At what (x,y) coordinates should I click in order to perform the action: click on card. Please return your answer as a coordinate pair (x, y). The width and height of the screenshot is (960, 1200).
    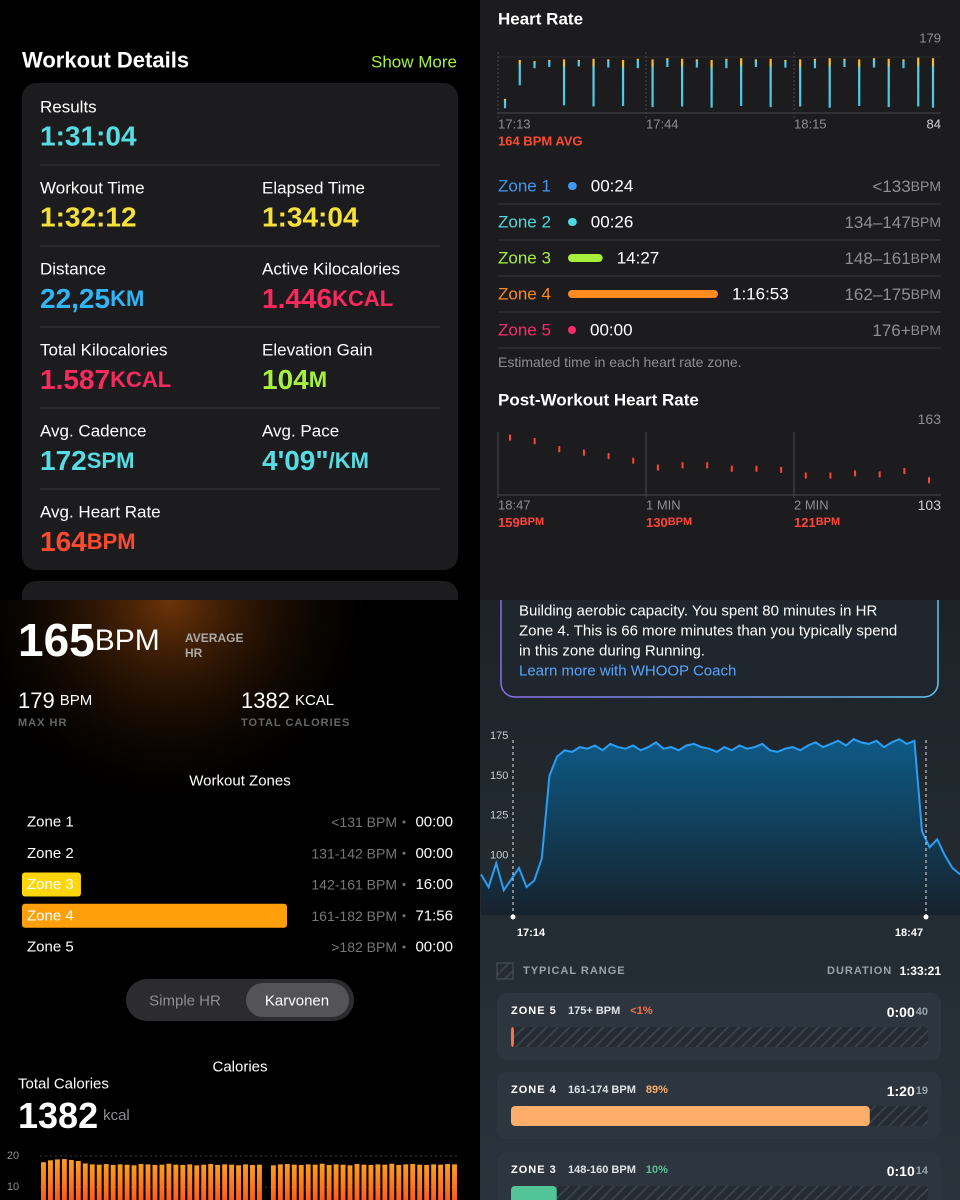
    Looking at the image, I should click on (240, 590).